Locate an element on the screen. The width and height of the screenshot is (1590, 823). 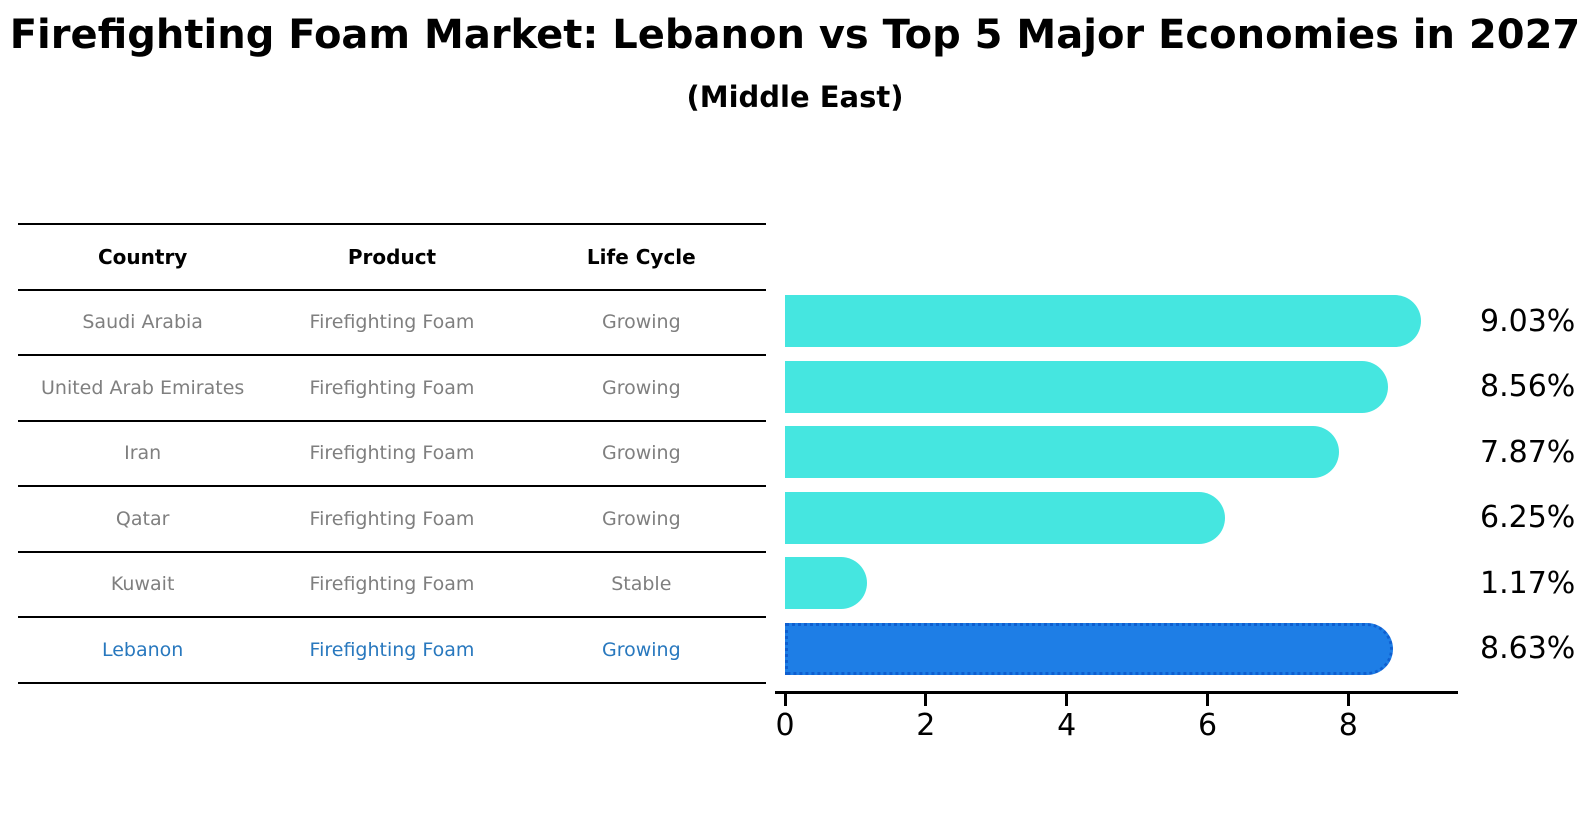
cell-country: Saudi Arabia is located at coordinates (142, 322).